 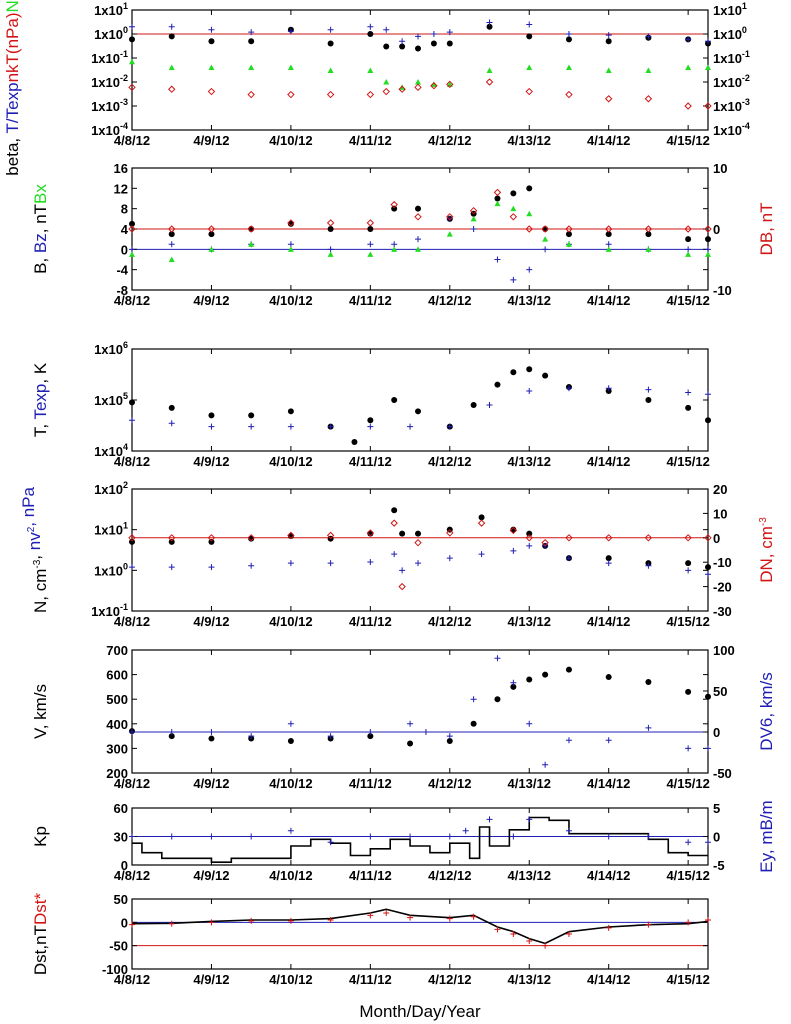 What do you see at coordinates (720, 168) in the screenshot?
I see `p2-right-tick-label: 10` at bounding box center [720, 168].